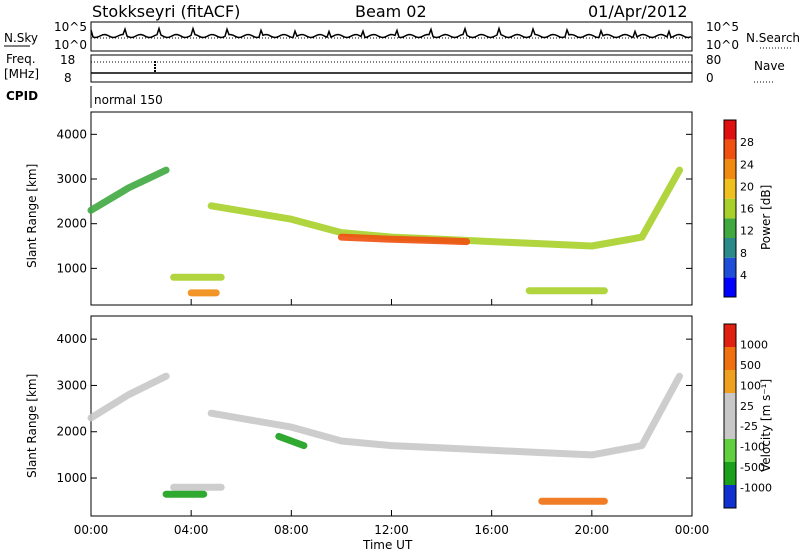 The image size is (800, 554). I want to click on velocity-colorbar-frame, so click(730, 416).